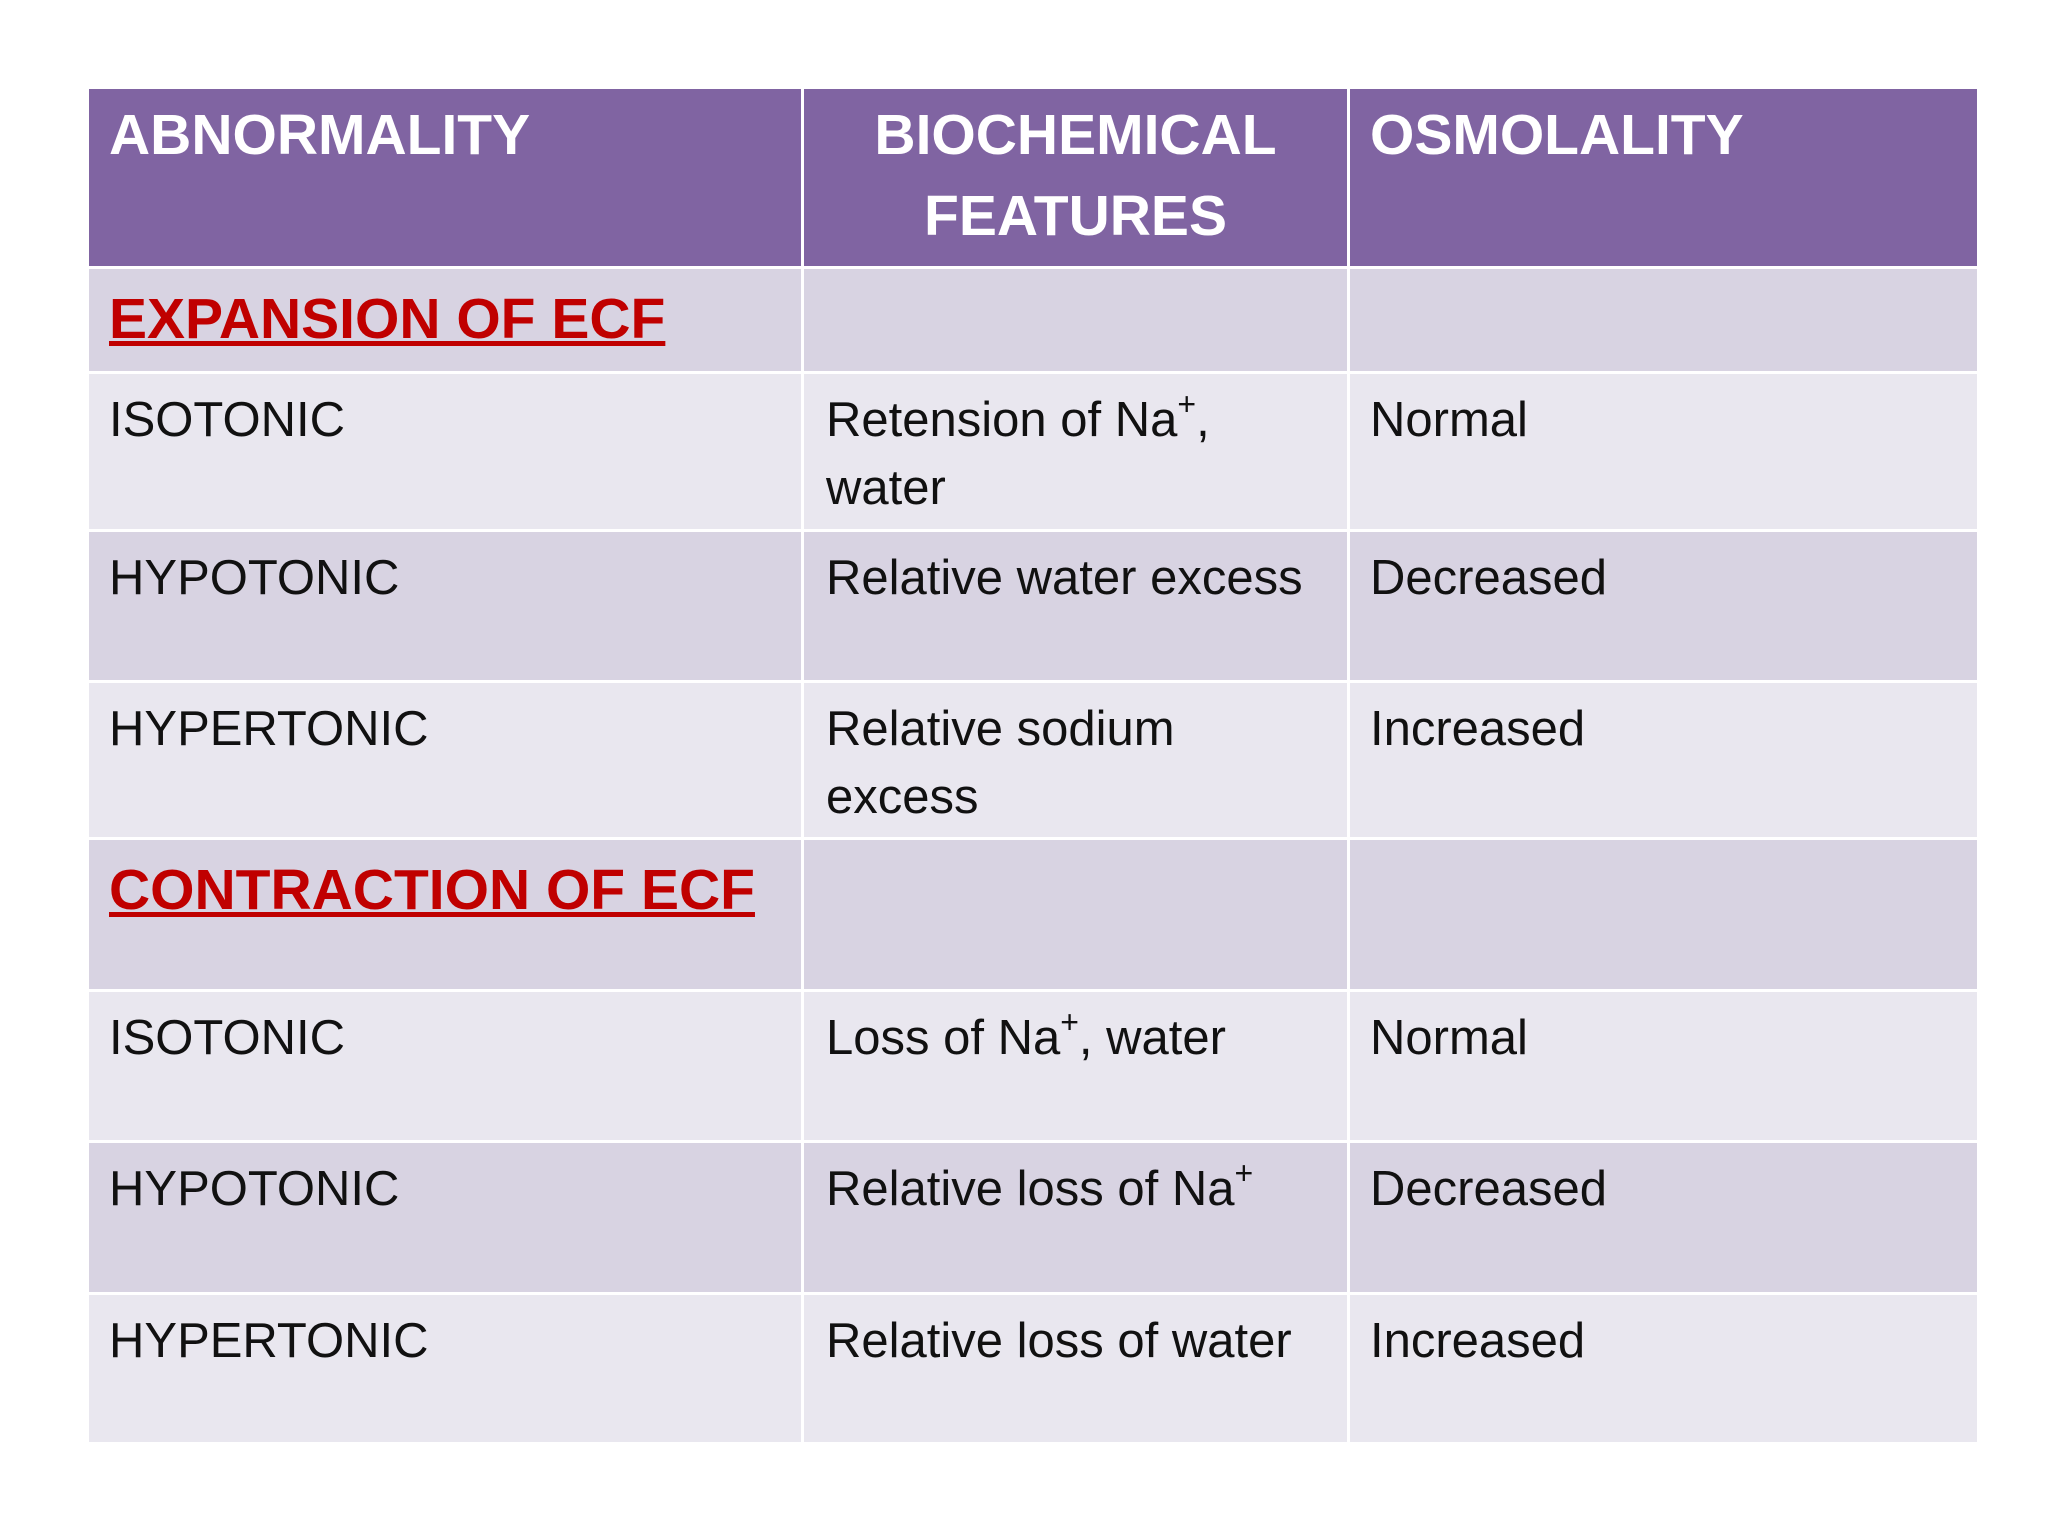 This screenshot has width=2048, height=1536. I want to click on section-row: EXPANSION OF ECF, so click(1033, 320).